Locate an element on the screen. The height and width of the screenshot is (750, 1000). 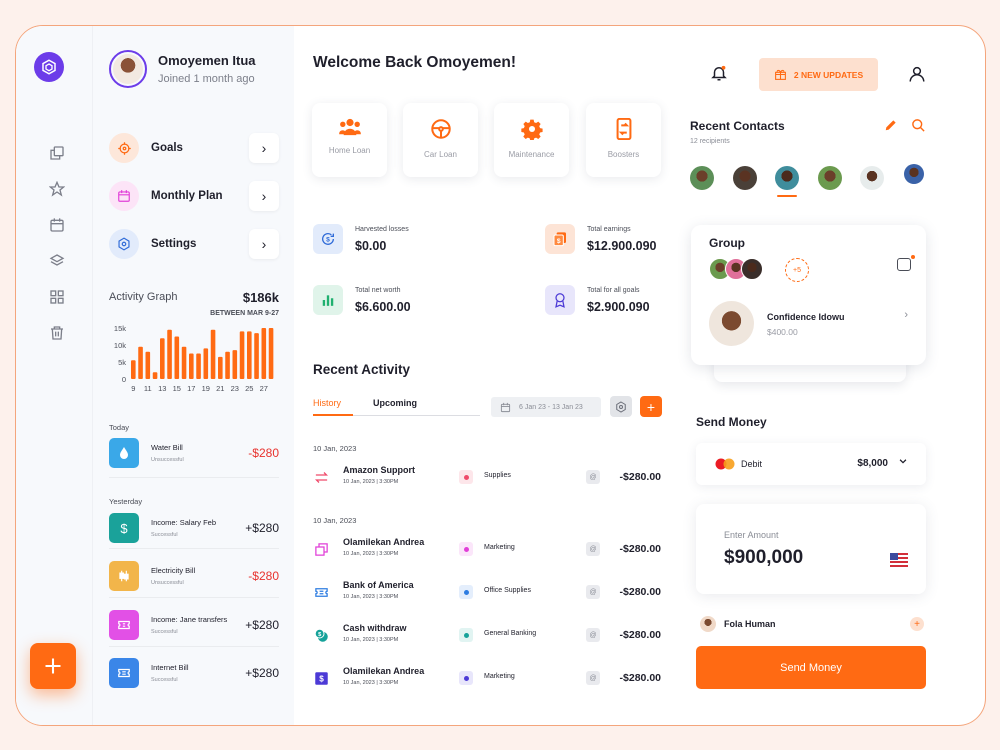
chat-icon is located at coordinates (904, 264).